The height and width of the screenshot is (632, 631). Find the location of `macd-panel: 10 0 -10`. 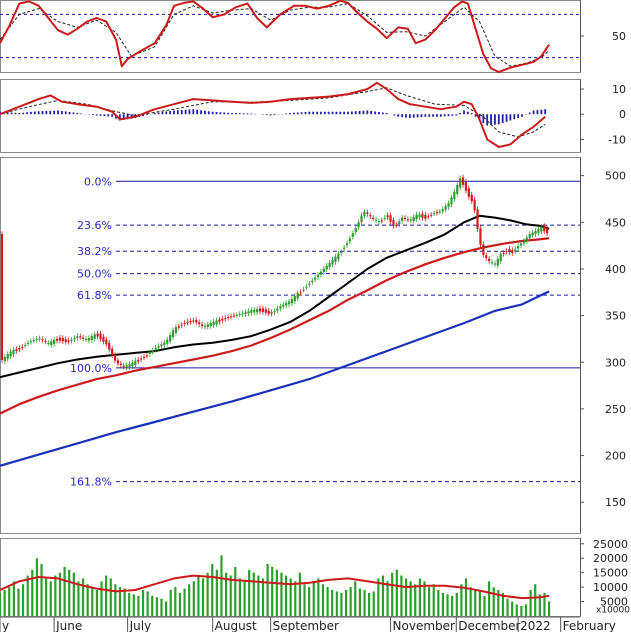

macd-panel: 10 0 -10 is located at coordinates (313, 116).